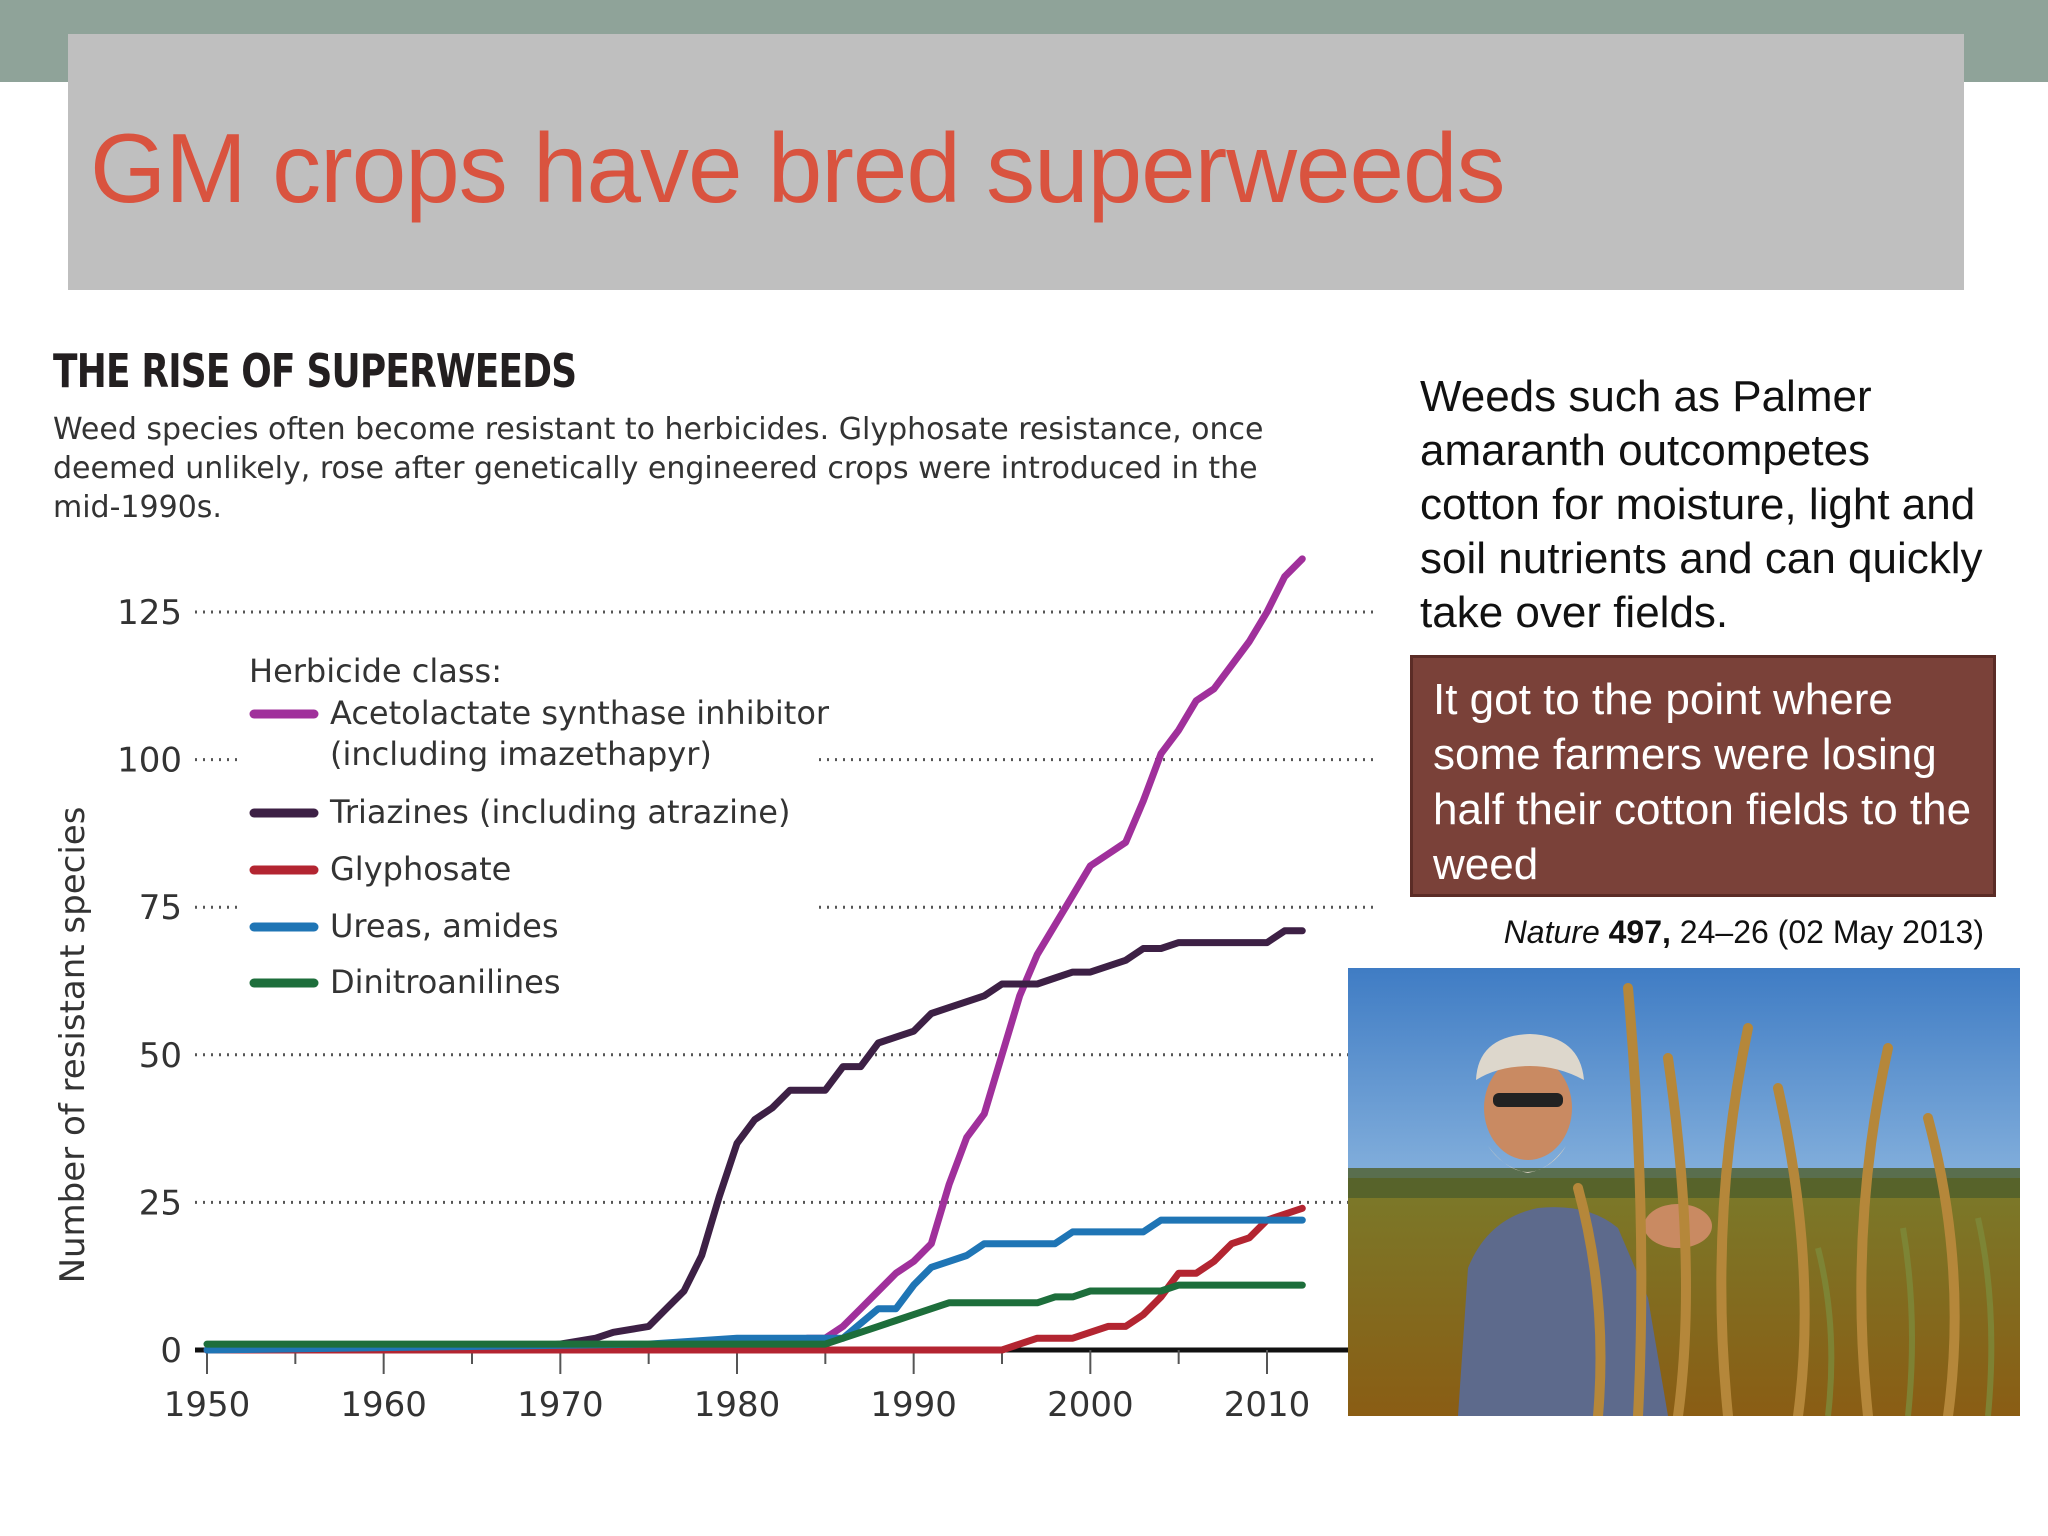  I want to click on farmer-weed-photo, so click(1684, 1192).